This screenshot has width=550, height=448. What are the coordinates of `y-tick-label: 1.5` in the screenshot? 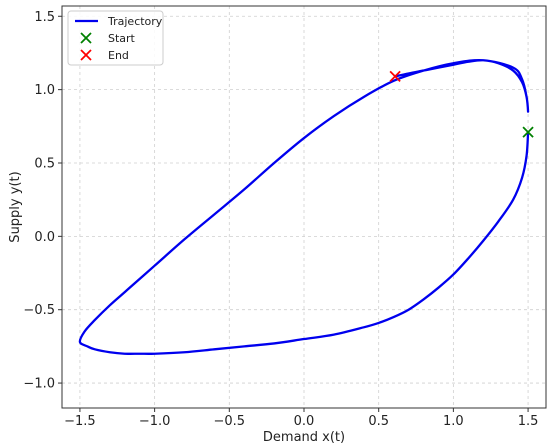 It's located at (44, 17).